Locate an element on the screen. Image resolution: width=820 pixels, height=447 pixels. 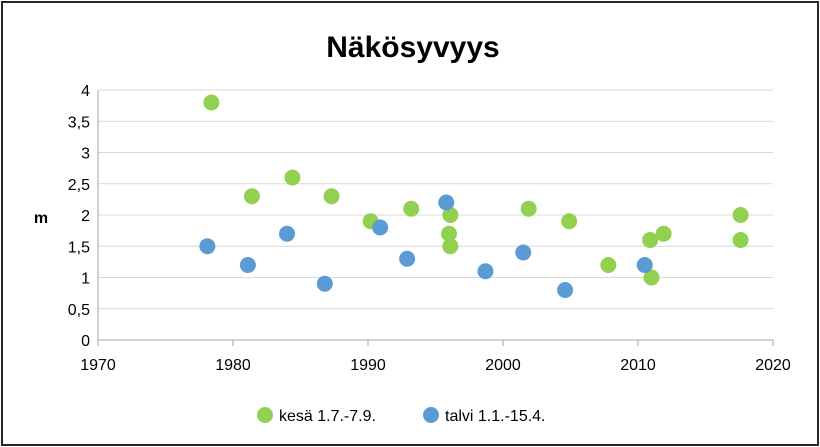
x-tick-label: 2020 is located at coordinates (773, 365).